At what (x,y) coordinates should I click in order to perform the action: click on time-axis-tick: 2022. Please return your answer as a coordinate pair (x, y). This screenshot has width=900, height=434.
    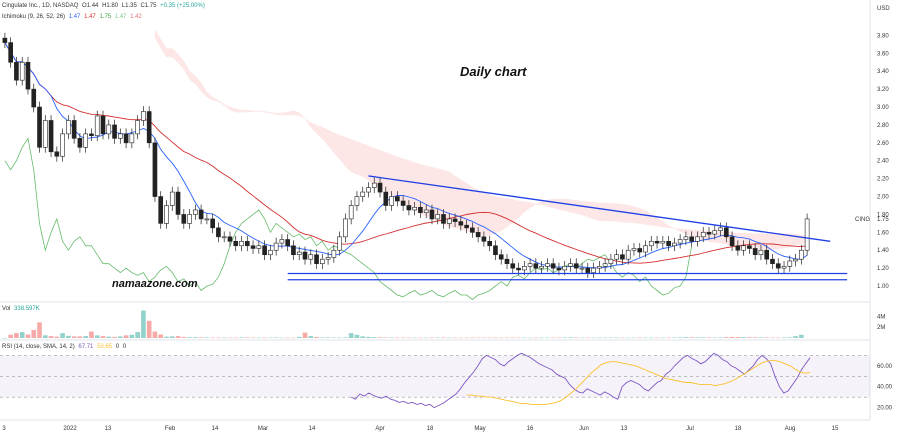
    Looking at the image, I should click on (70, 429).